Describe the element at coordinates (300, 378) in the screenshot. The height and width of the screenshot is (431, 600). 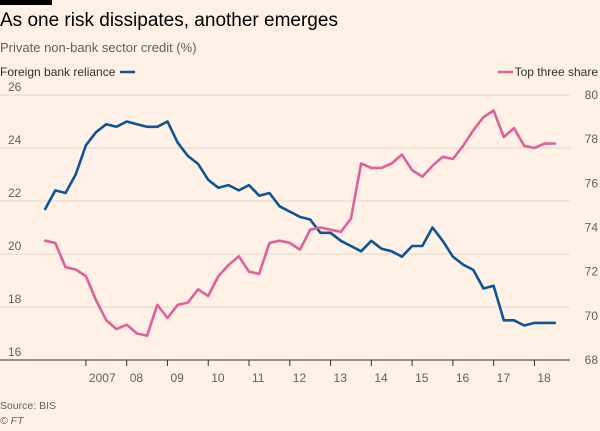
I see `x-tick-label: 12` at that location.